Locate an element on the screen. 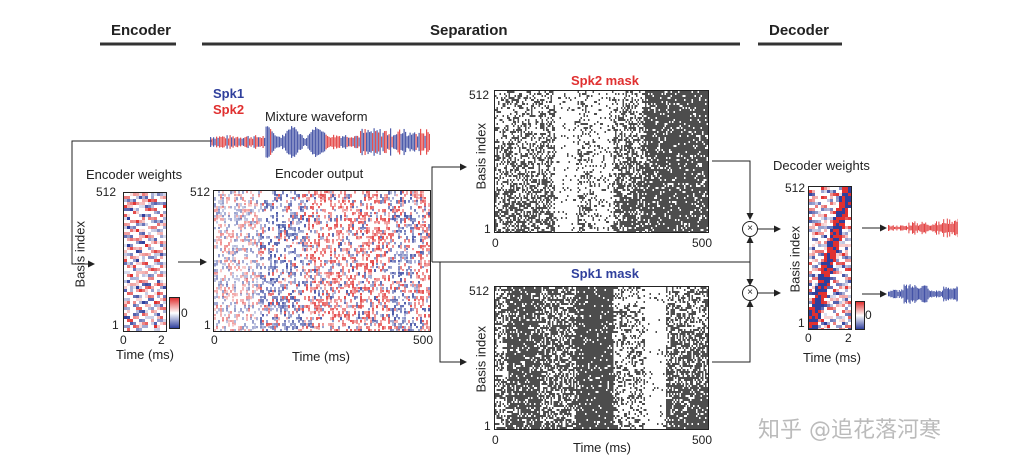 The width and height of the screenshot is (1035, 467). encoder-weights-xend: 2 is located at coordinates (161, 340).